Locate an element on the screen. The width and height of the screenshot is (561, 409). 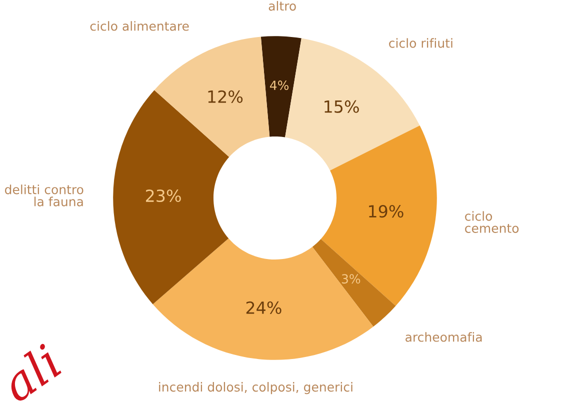
slice-label: ciclo alimentare is located at coordinates (139, 26).